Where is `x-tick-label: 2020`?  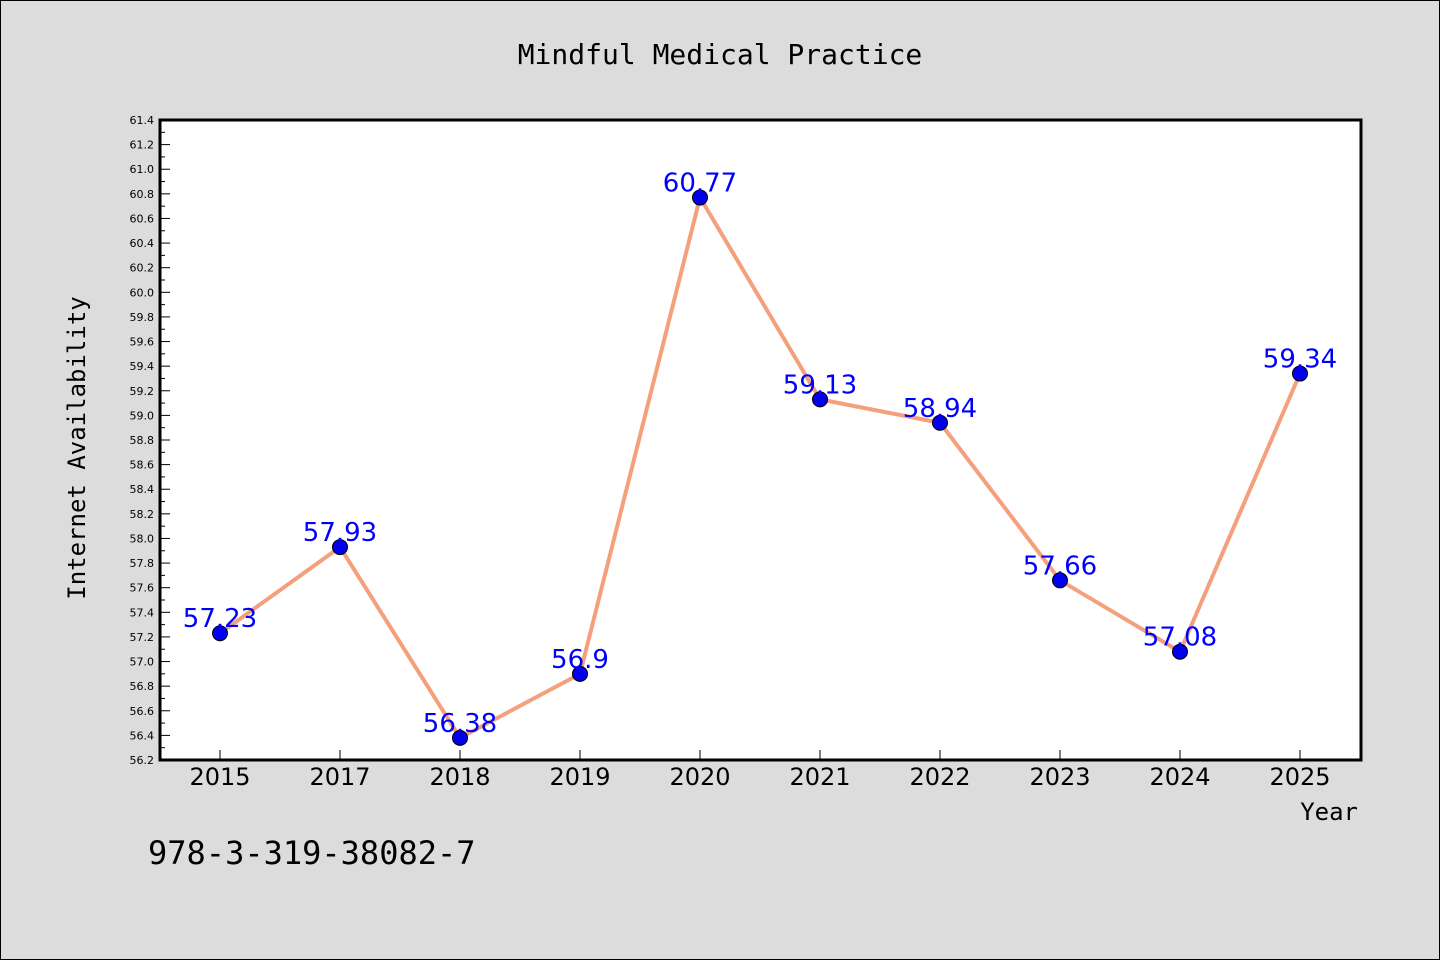 x-tick-label: 2020 is located at coordinates (699, 777).